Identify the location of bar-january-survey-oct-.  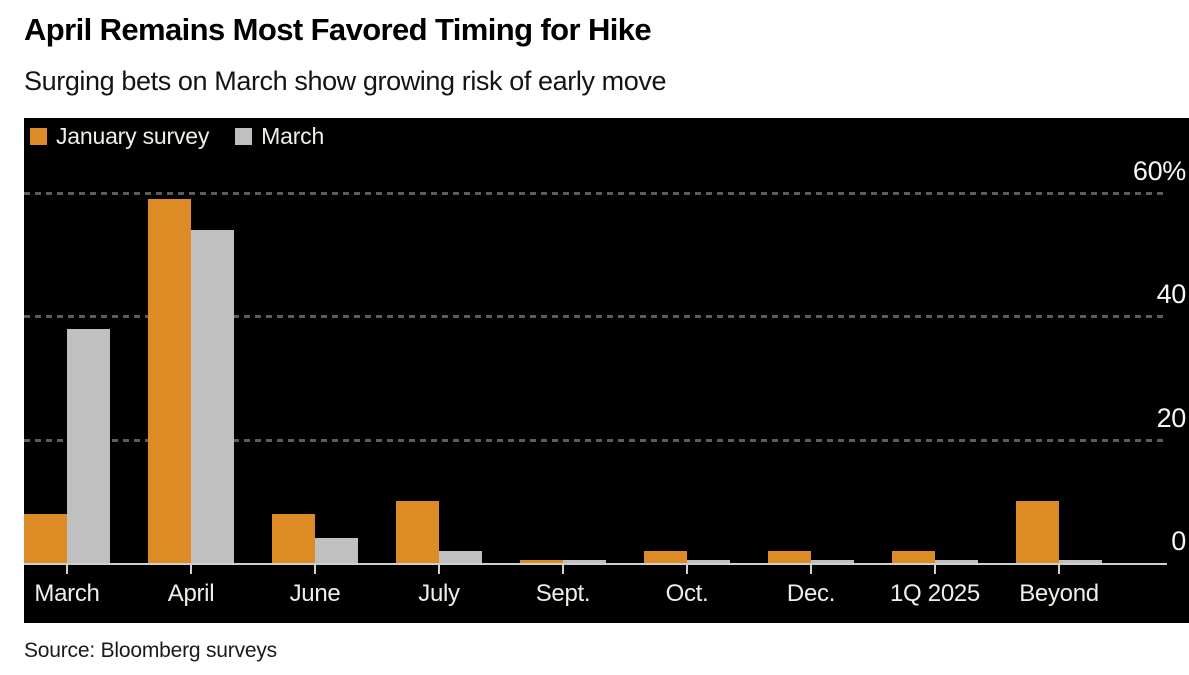
(665, 557).